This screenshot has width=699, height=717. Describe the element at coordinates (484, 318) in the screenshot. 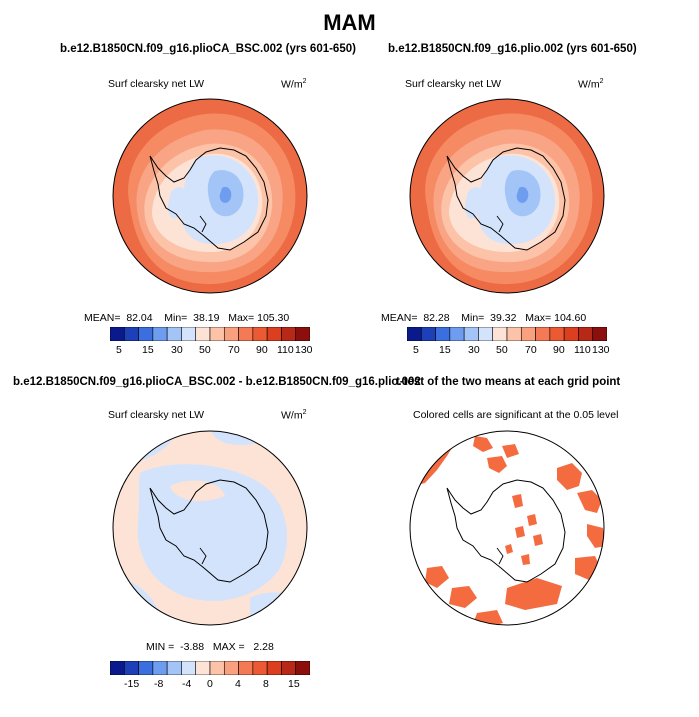

I see `panel-stats-2: MEAN= 82.28 Min= 39.32 Max= 104.60` at that location.